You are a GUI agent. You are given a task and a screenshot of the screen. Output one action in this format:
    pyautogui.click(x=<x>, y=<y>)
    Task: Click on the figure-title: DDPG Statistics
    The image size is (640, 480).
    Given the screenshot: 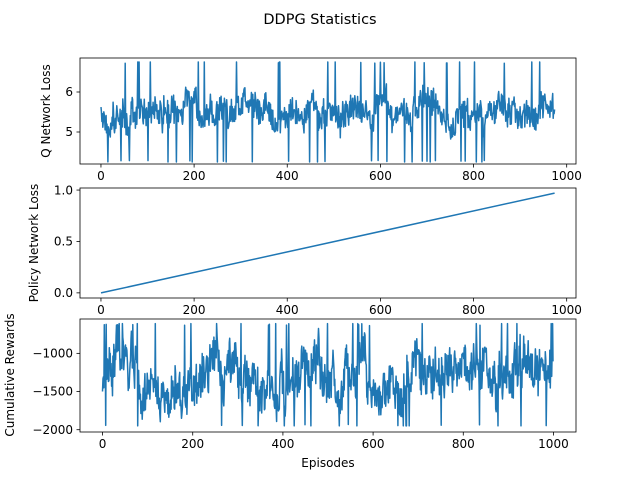 What is the action you would take?
    pyautogui.click(x=319, y=20)
    